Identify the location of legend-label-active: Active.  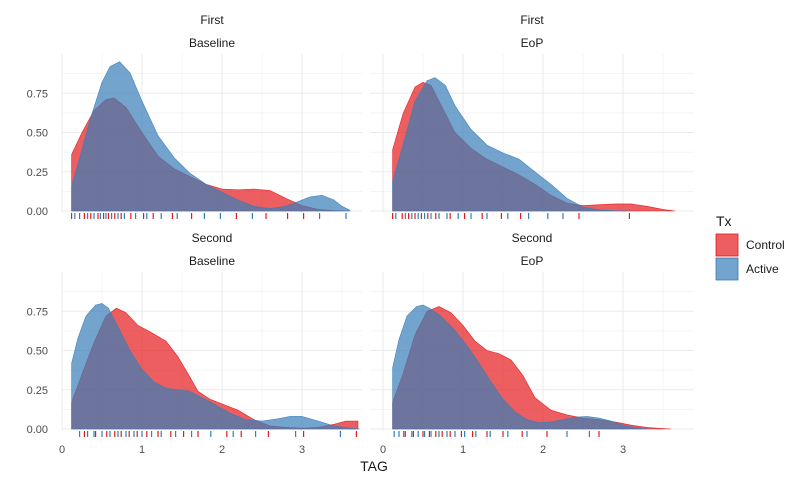
(762, 269).